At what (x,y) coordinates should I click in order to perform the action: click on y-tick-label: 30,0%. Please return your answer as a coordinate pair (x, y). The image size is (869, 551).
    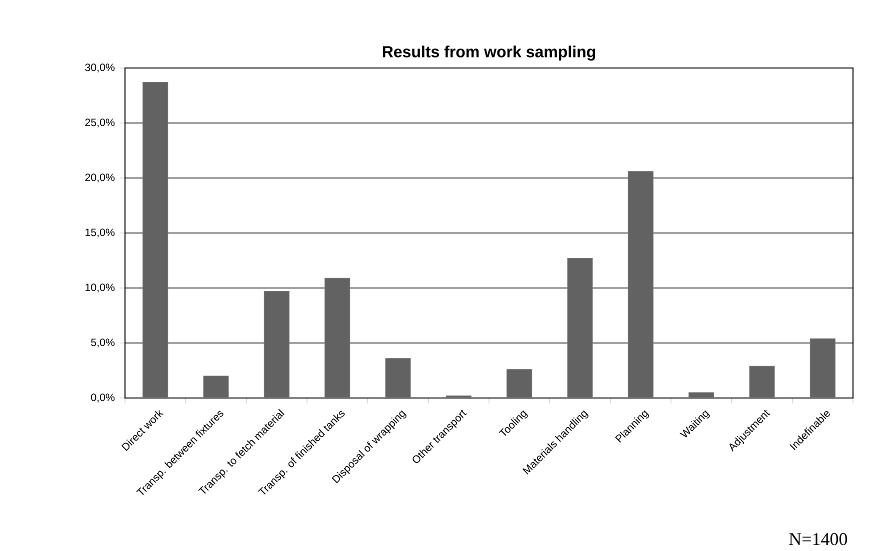
    Looking at the image, I should click on (100, 68).